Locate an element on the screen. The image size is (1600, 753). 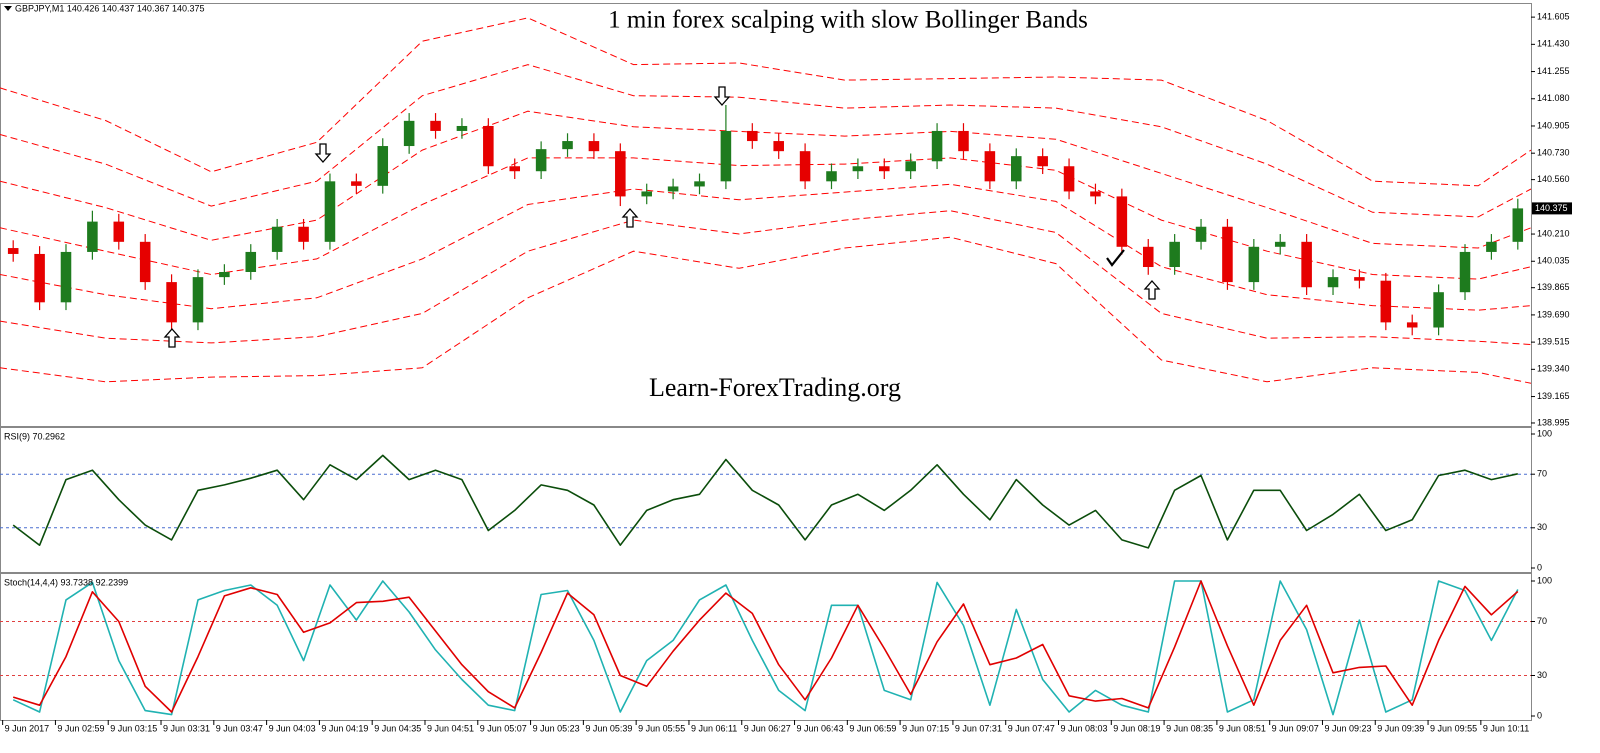
x-tick-label: 9 Jun 04:03 is located at coordinates (292, 728).